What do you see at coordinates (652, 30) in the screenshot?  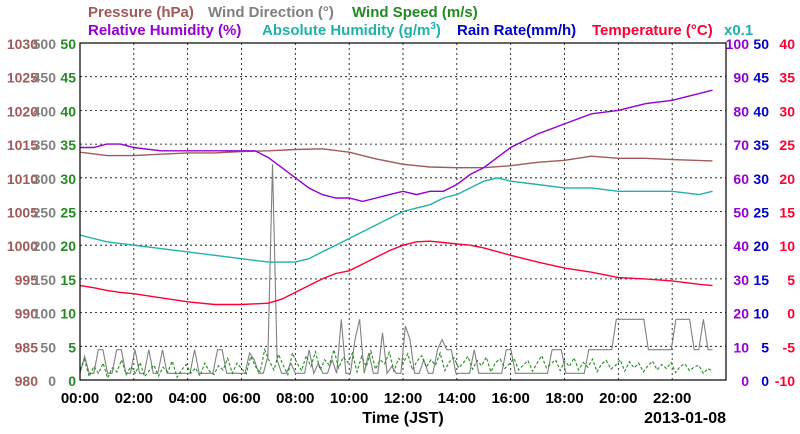 I see `legend-temperature: Temperature (°C)` at bounding box center [652, 30].